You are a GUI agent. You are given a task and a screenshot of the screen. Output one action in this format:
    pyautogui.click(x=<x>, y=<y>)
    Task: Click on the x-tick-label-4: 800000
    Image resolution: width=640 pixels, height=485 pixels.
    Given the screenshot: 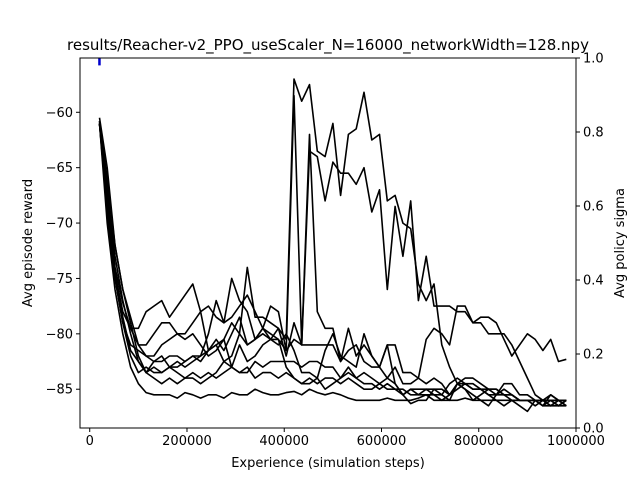 What is the action you would take?
    pyautogui.click(x=479, y=441)
    